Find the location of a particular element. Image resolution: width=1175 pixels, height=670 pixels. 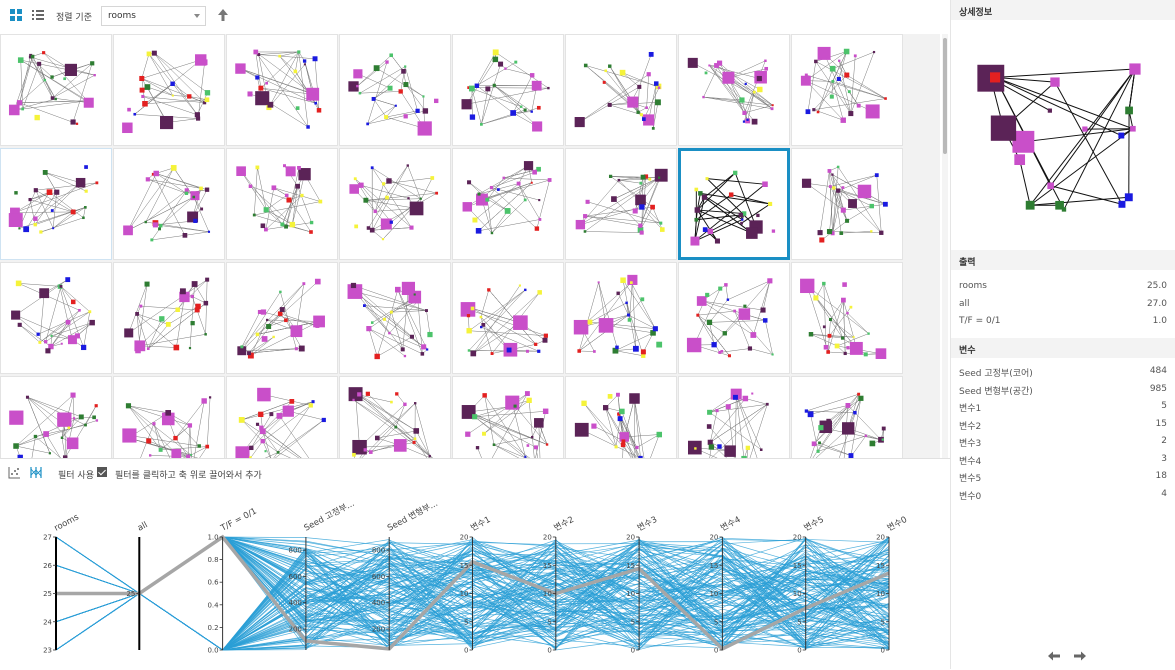

pc-axis-label: 변수1 is located at coordinates (481, 524).